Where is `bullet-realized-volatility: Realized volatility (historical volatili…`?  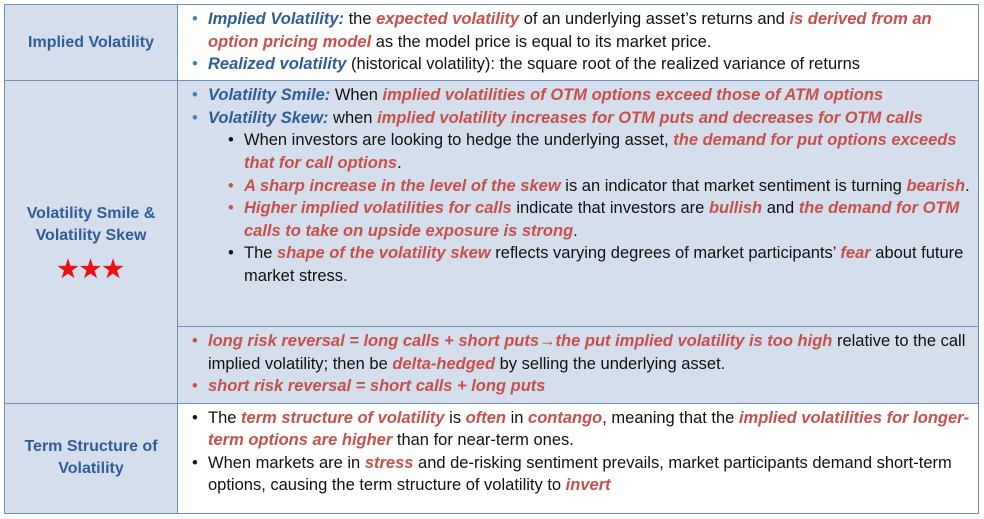 bullet-realized-volatility: Realized volatility (historical volatili… is located at coordinates (578, 64).